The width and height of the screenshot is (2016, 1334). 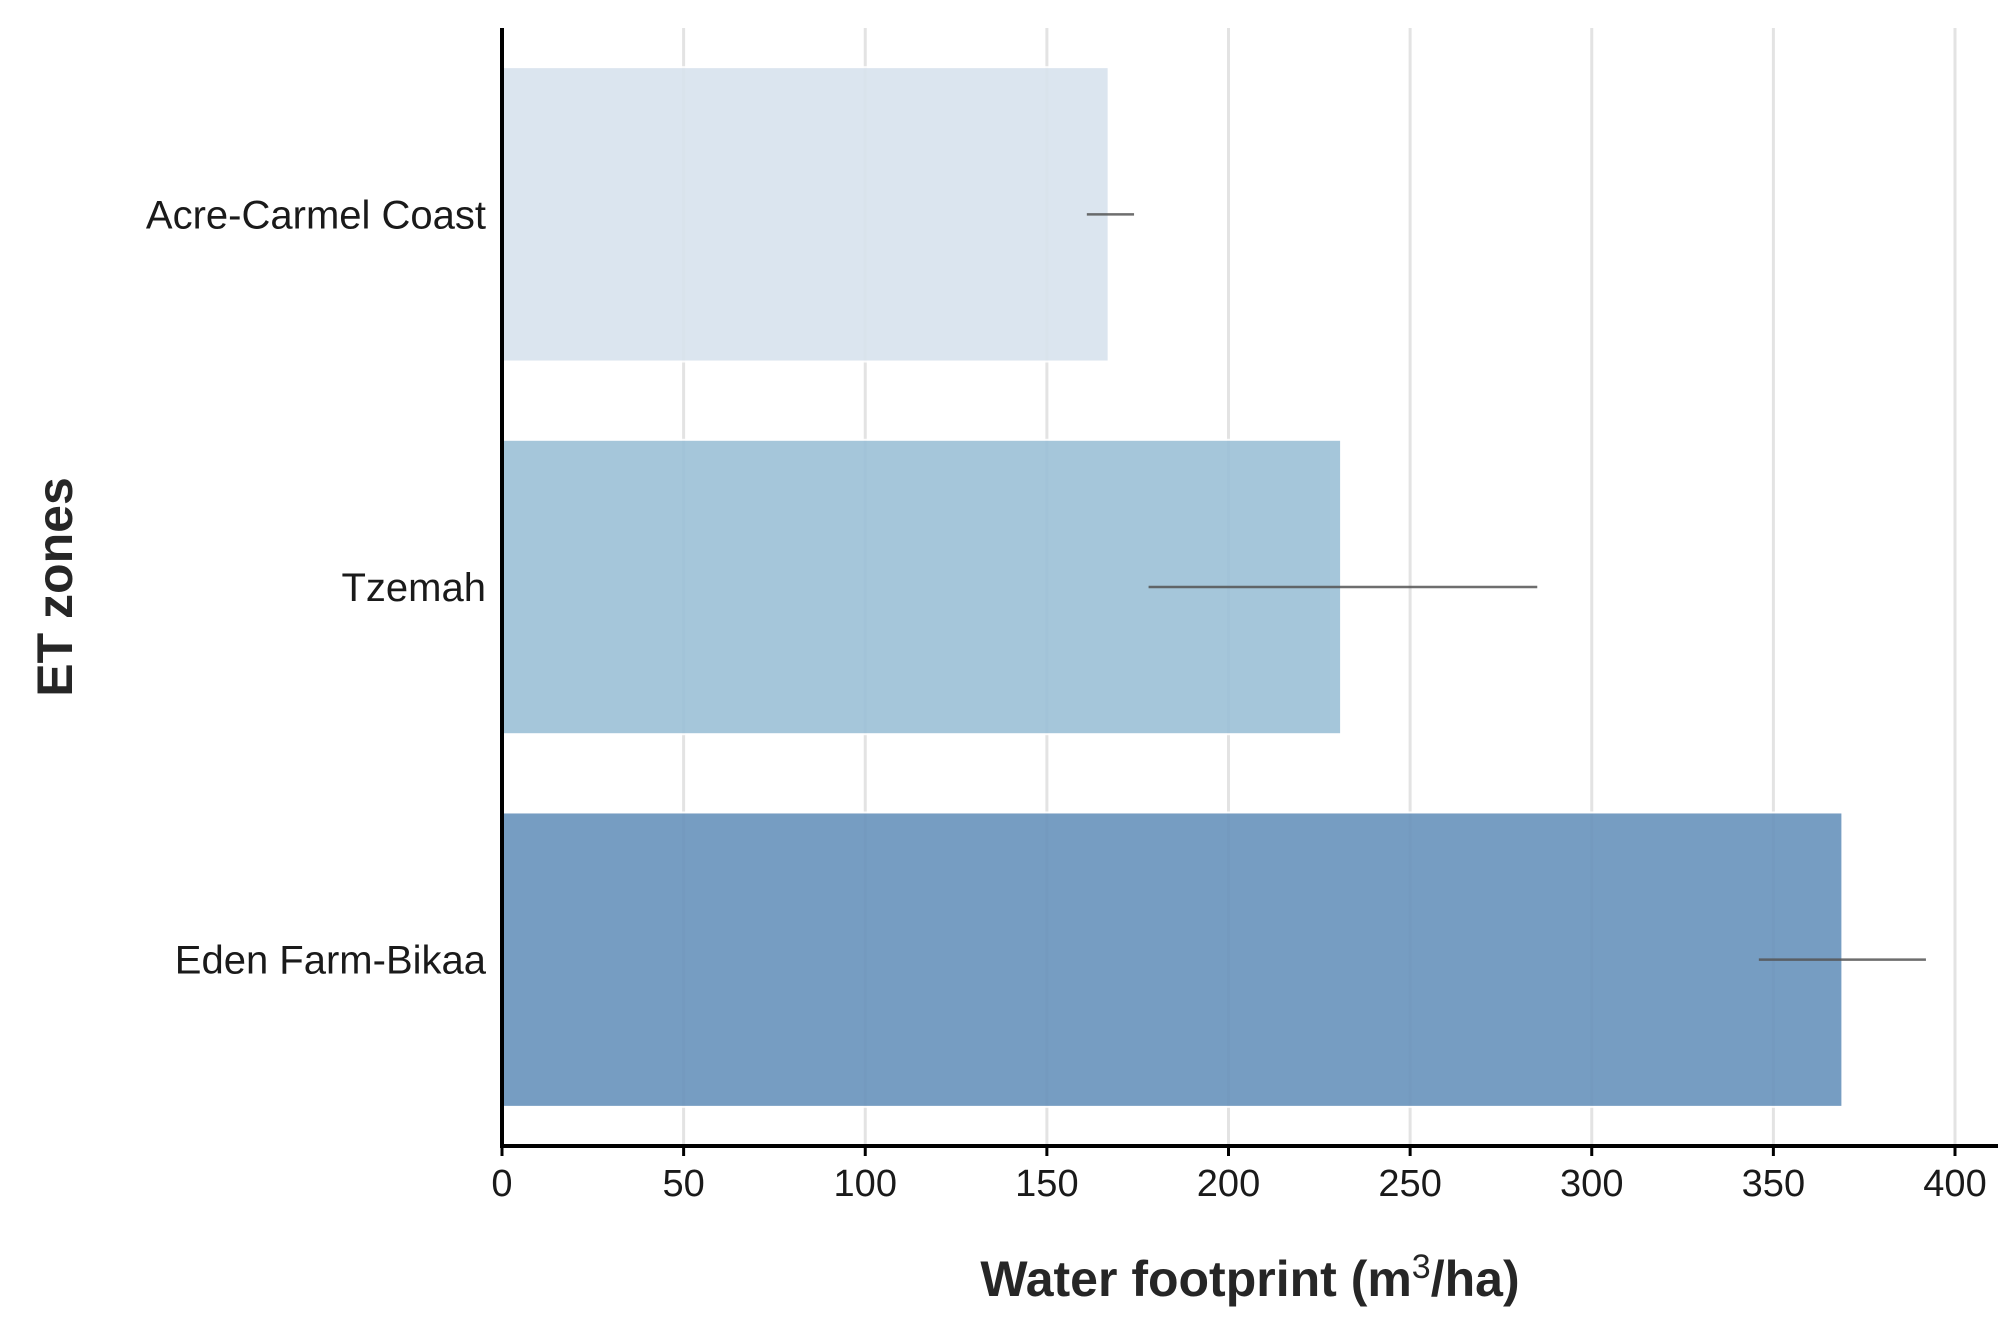 What do you see at coordinates (1421, 1267) in the screenshot?
I see `x-axis-title-superscript: 3` at bounding box center [1421, 1267].